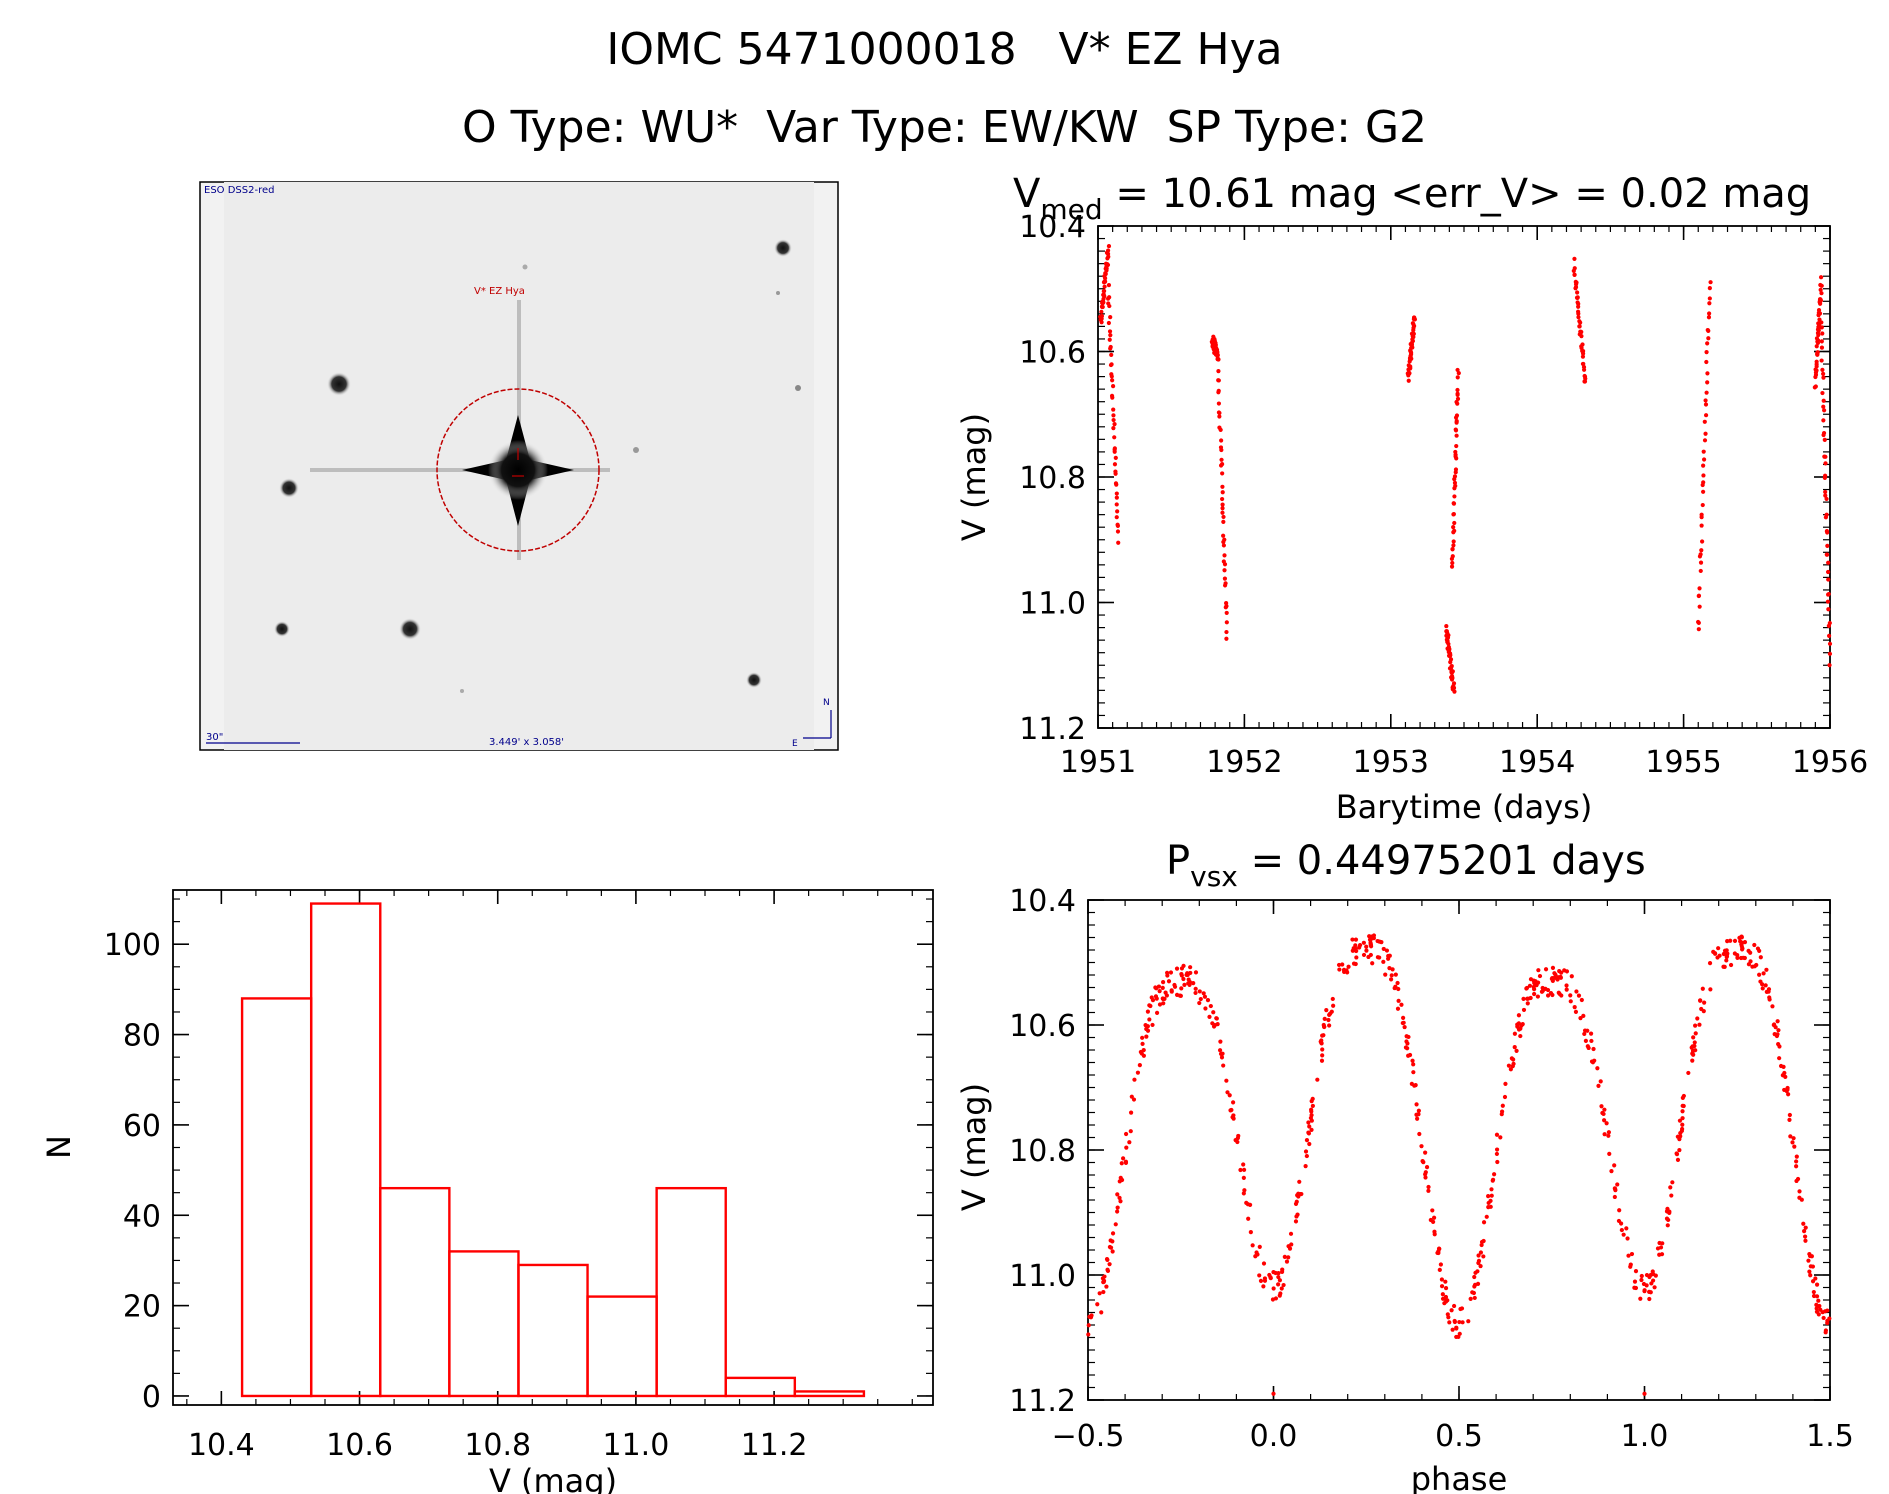 The width and height of the screenshot is (1889, 1494). I want to click on field-star, so click(525, 267).